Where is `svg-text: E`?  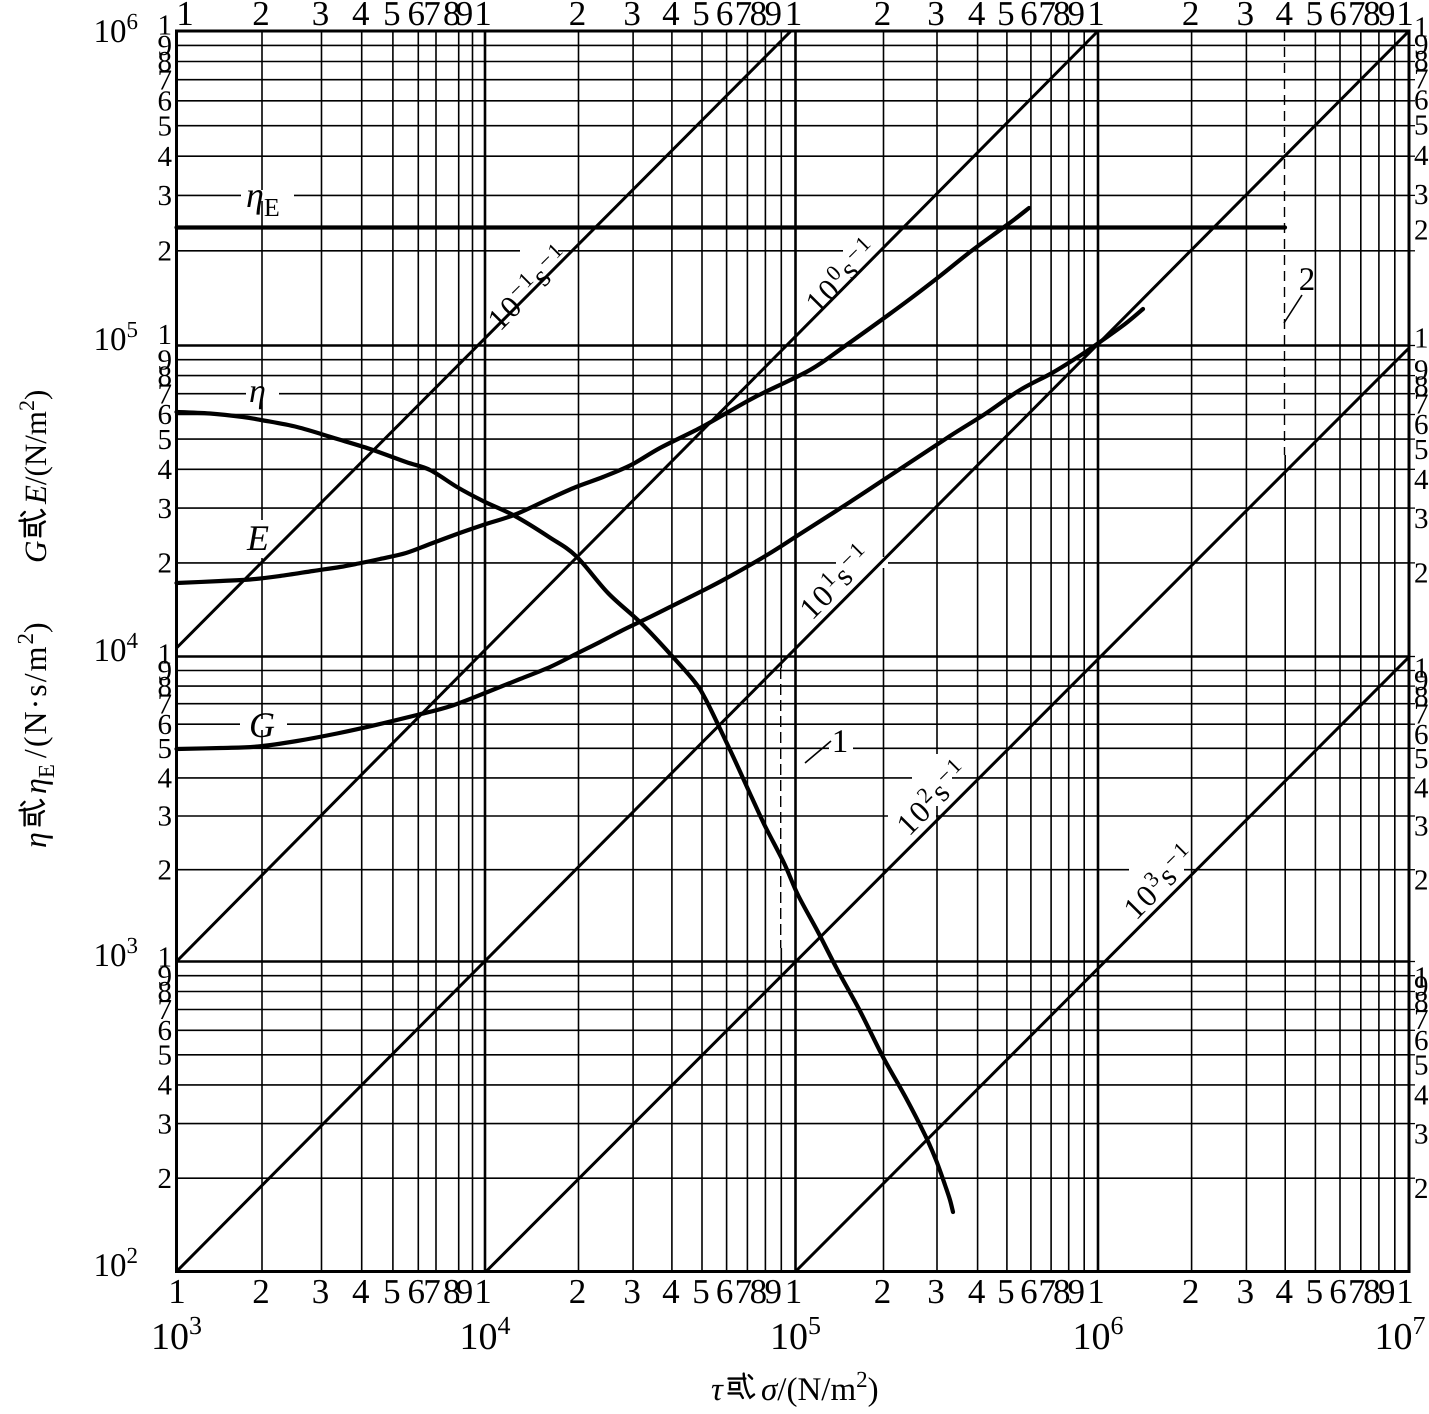 svg-text: E is located at coordinates (257, 538).